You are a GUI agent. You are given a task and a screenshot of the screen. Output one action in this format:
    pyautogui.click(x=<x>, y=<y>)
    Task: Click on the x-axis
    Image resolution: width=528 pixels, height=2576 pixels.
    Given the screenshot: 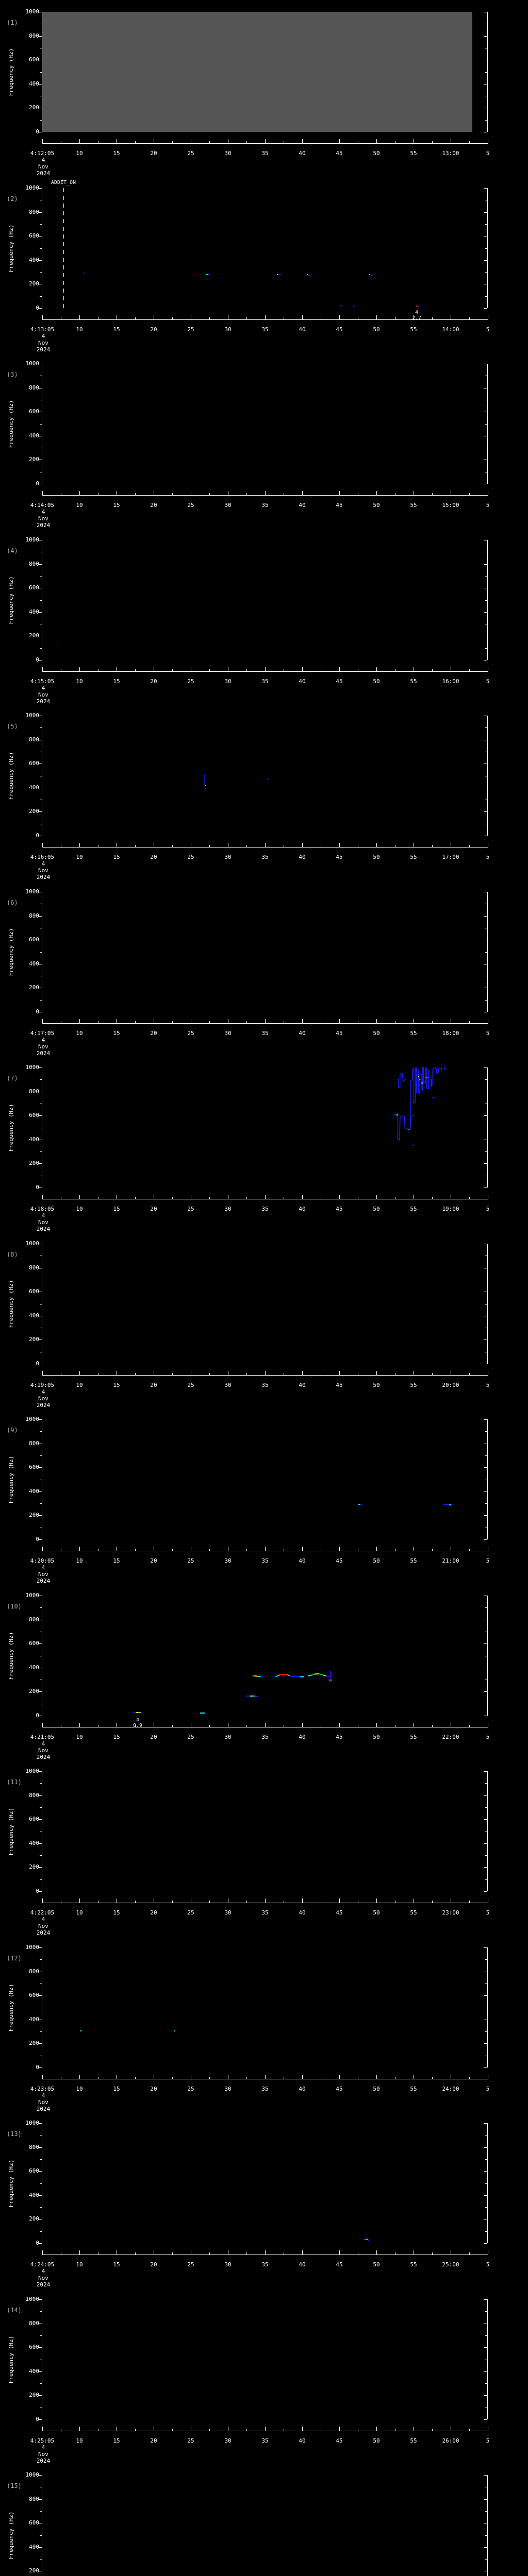 What is the action you would take?
    pyautogui.click(x=265, y=143)
    